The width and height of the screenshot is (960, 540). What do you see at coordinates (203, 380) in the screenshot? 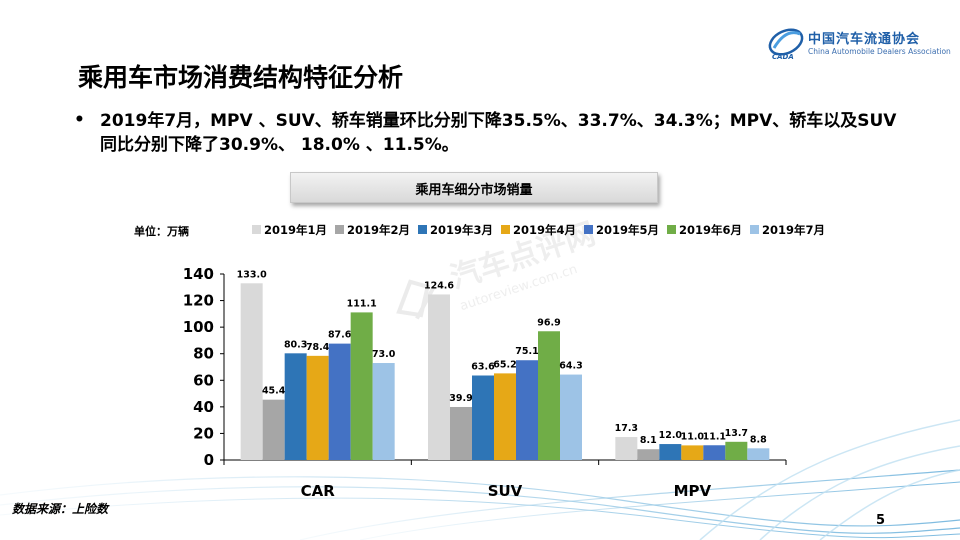
I see `y-tick-label: 60` at bounding box center [203, 380].